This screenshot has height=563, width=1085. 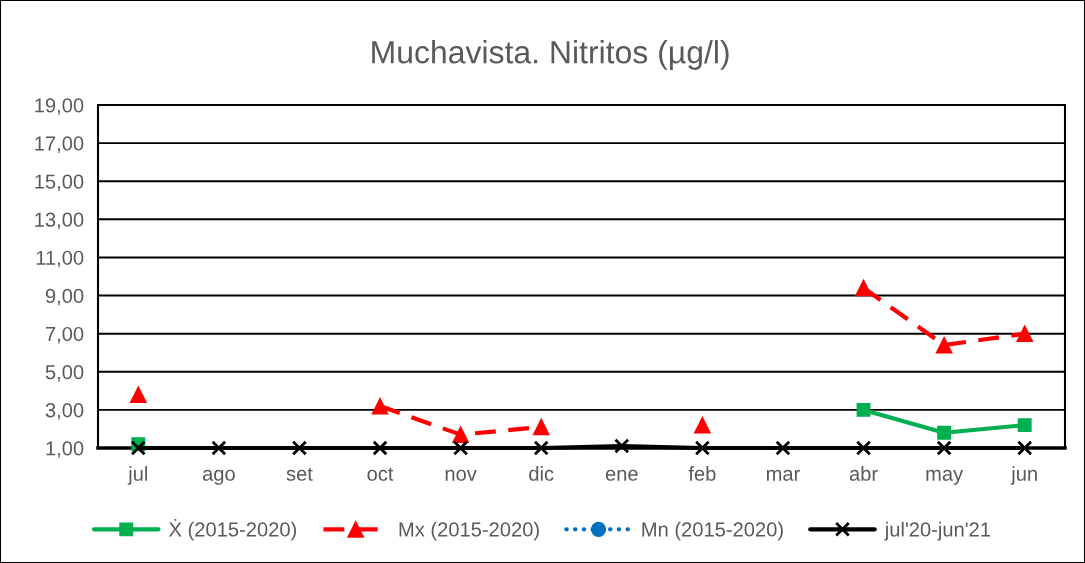 What do you see at coordinates (1023, 475) in the screenshot?
I see `x-tick-label: jun` at bounding box center [1023, 475].